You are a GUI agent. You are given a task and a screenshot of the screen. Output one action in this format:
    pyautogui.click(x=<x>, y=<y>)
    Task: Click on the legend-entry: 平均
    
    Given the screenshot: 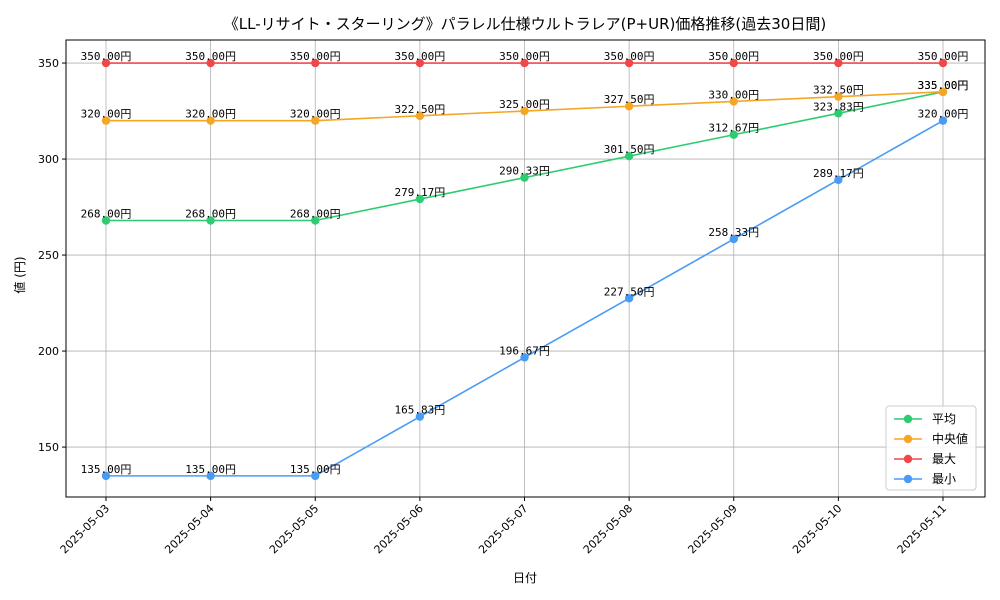 What is the action you would take?
    pyautogui.click(x=944, y=419)
    